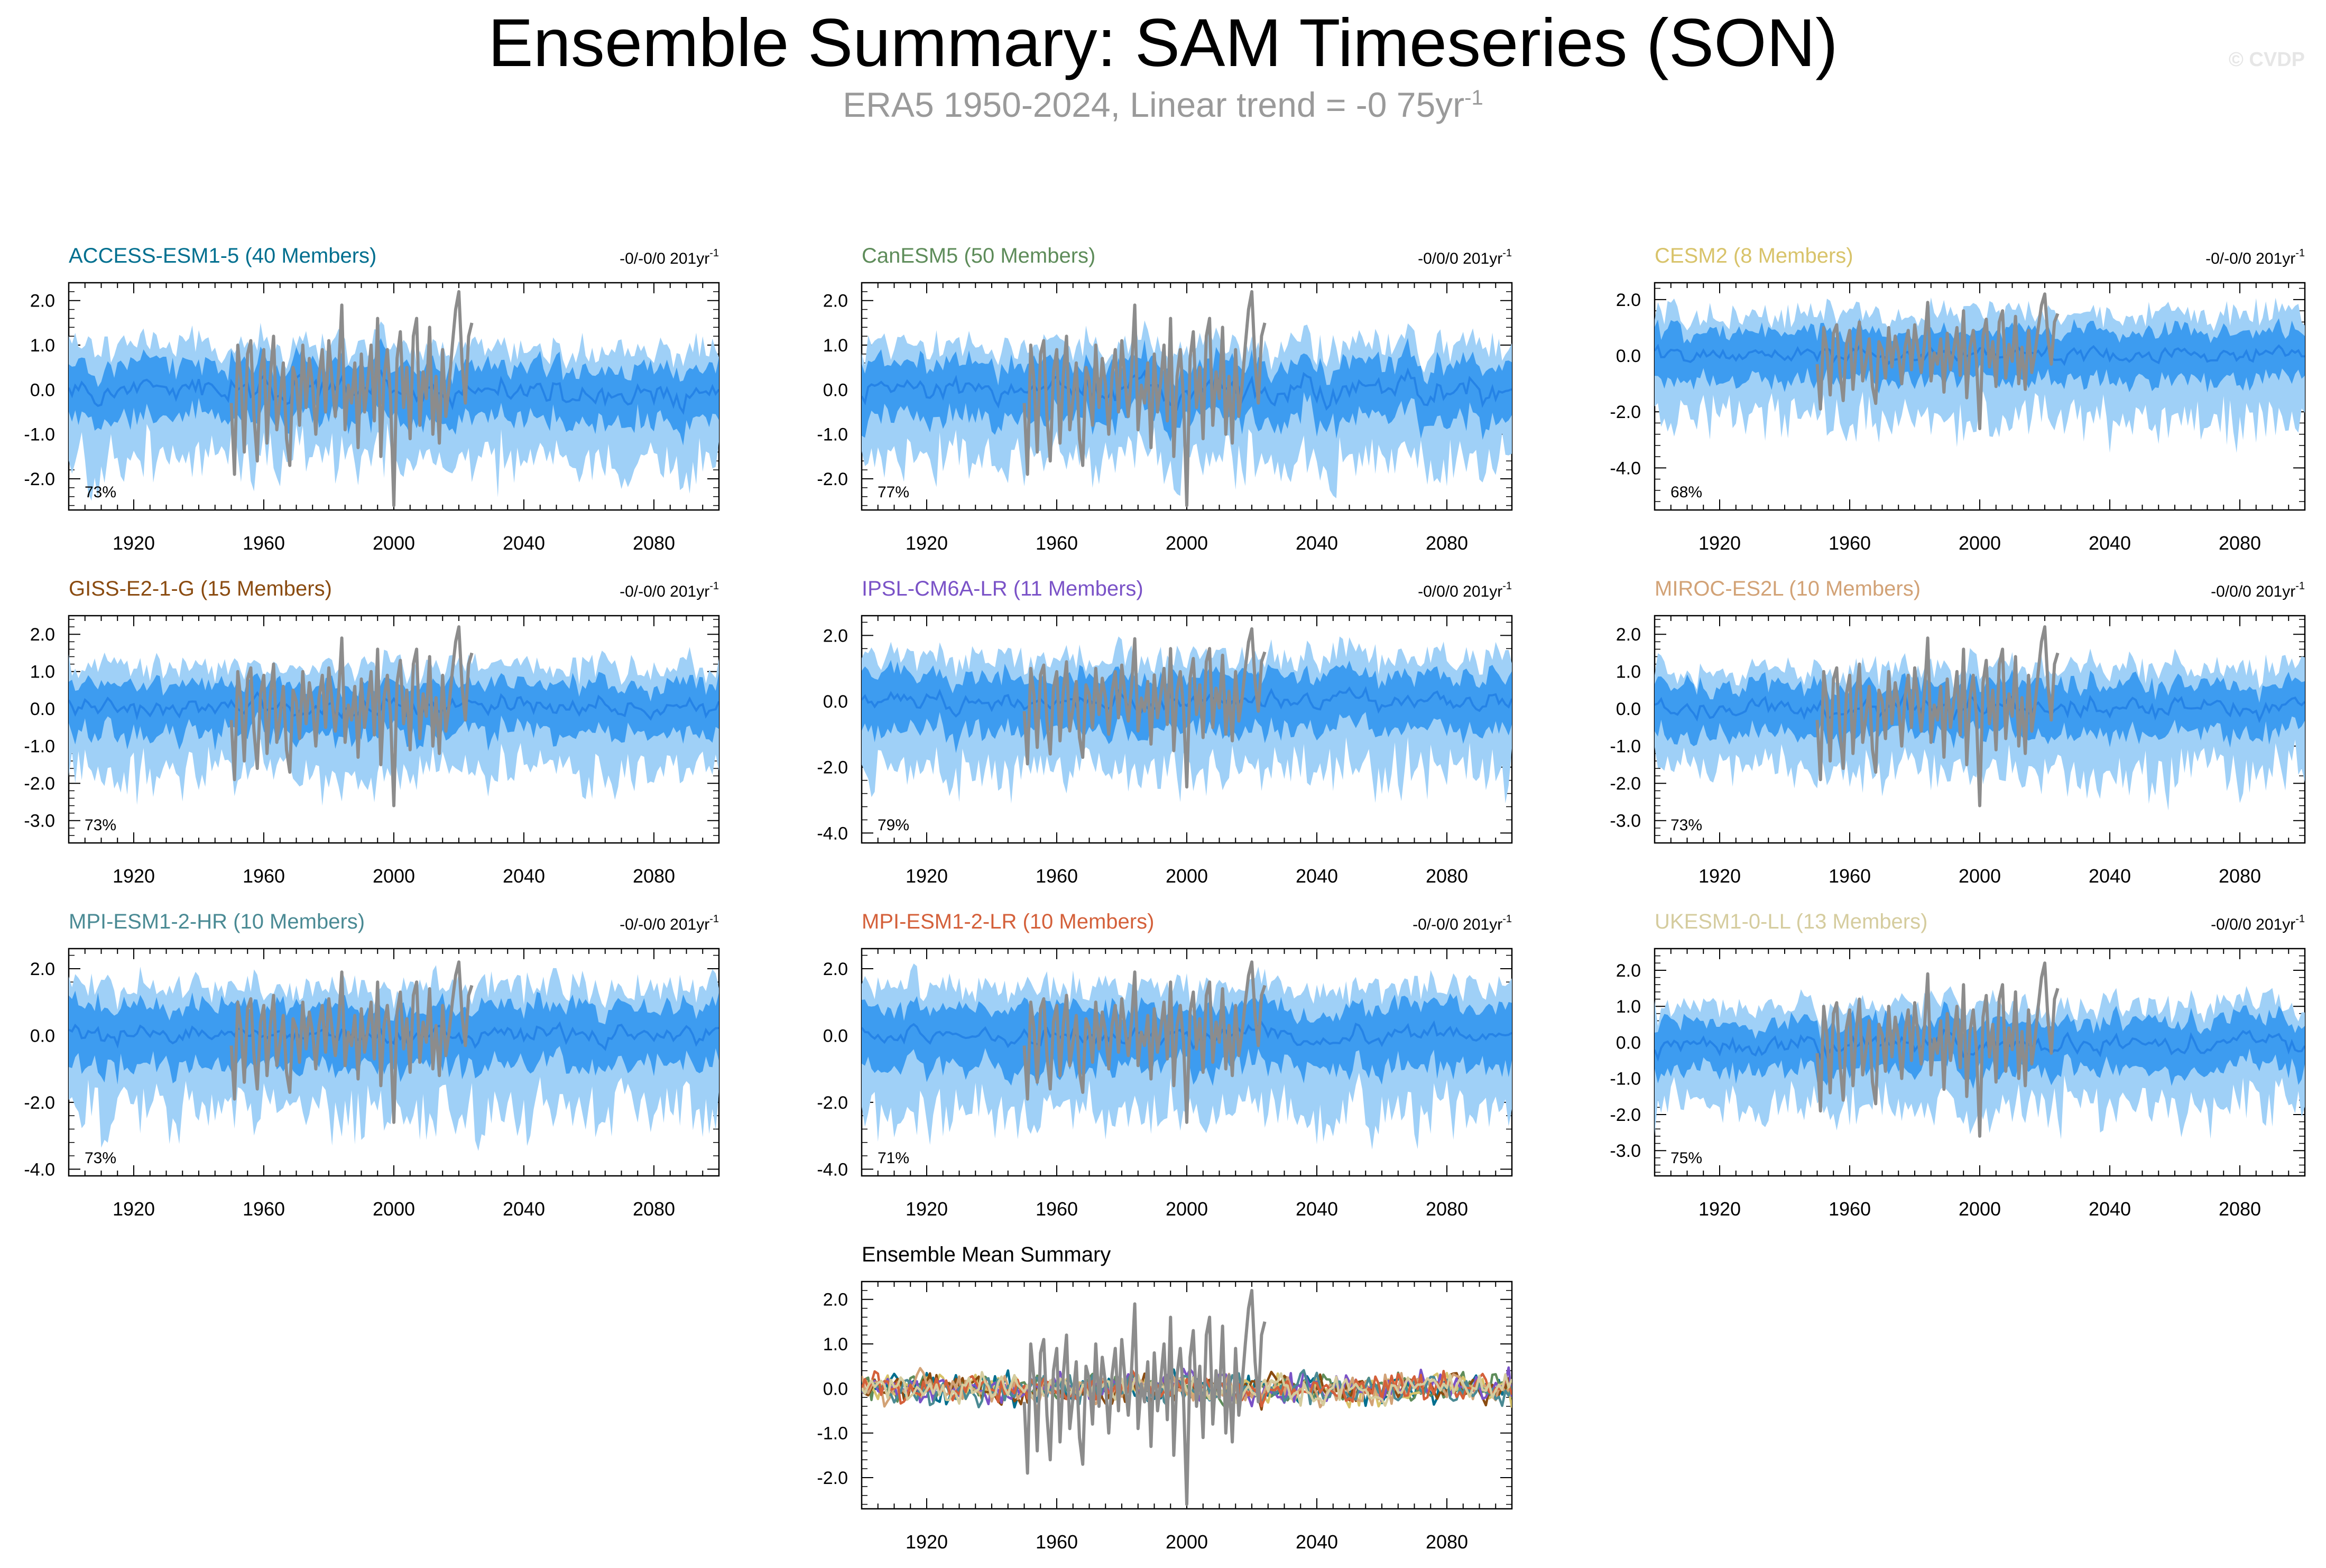 This screenshot has height=1568, width=2326. What do you see at coordinates (1154, 104) in the screenshot?
I see `subtitle-text: ERA5 1950-2024, Linear trend = -0 75yr` at bounding box center [1154, 104].